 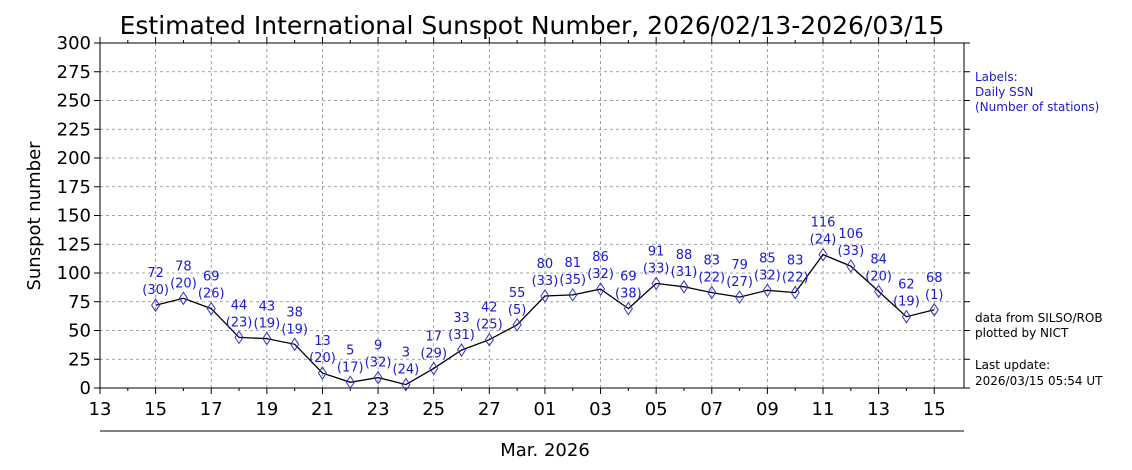 I want to click on data-label-stations: (24), so click(x=406, y=370).